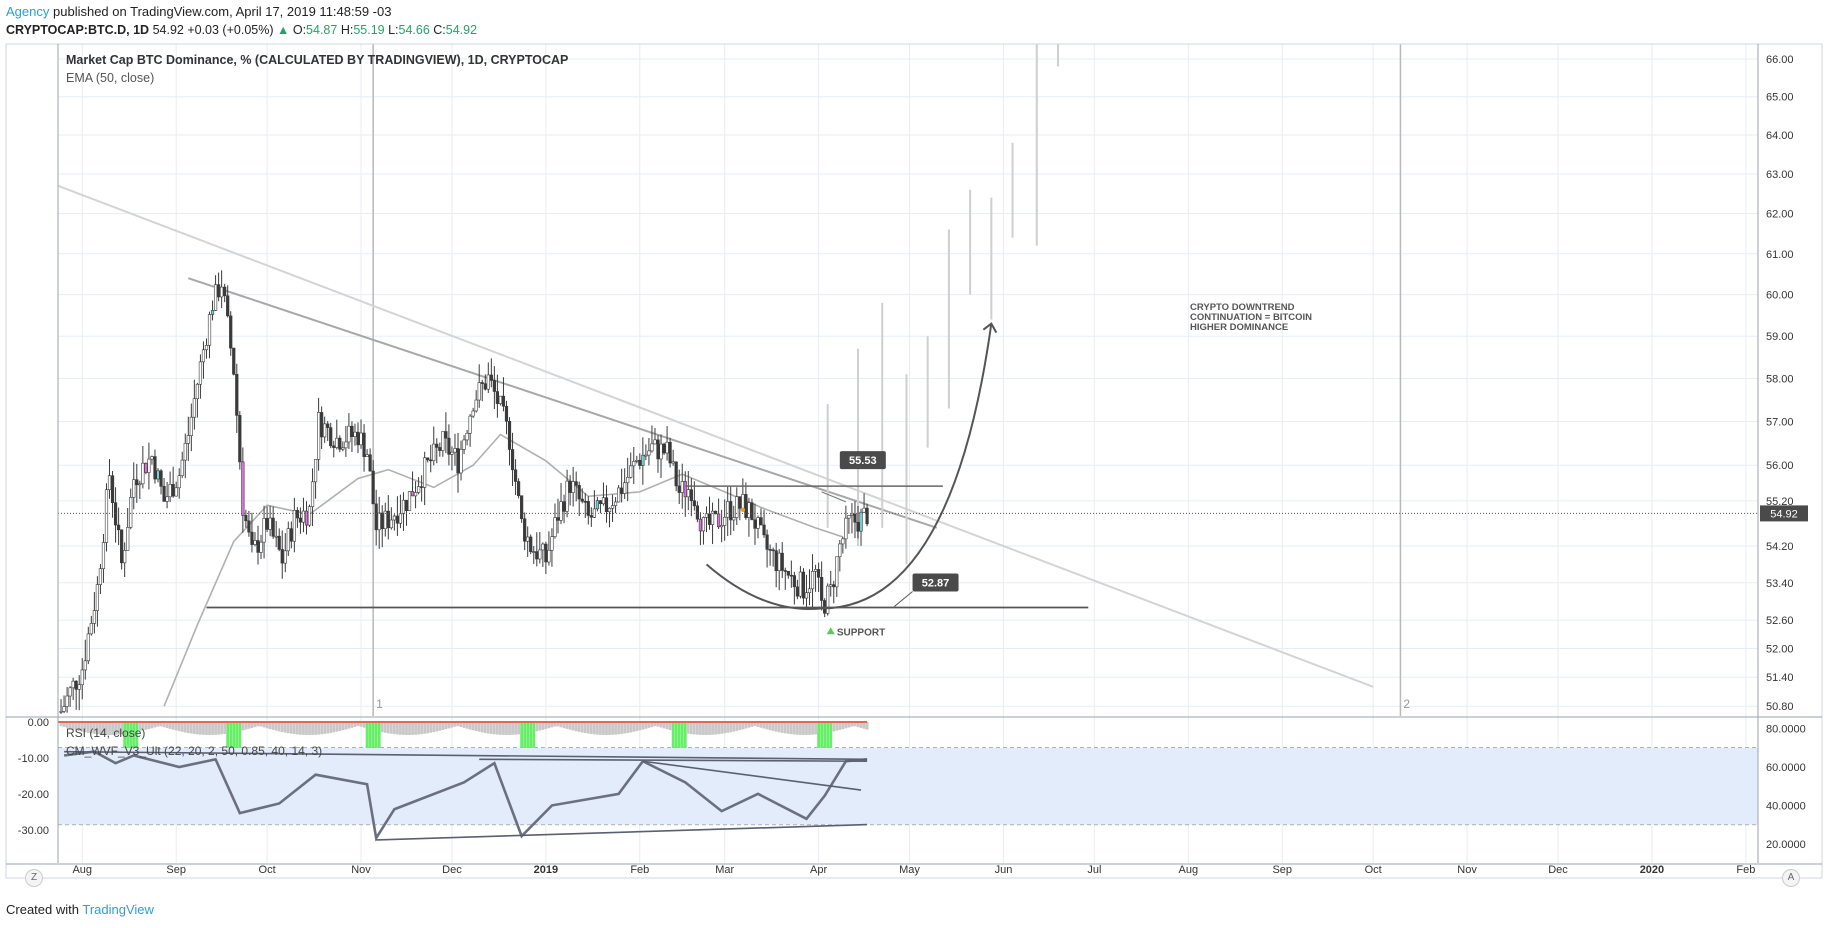 The image size is (1828, 928). I want to click on y-tick-label: 63.00, so click(1780, 175).